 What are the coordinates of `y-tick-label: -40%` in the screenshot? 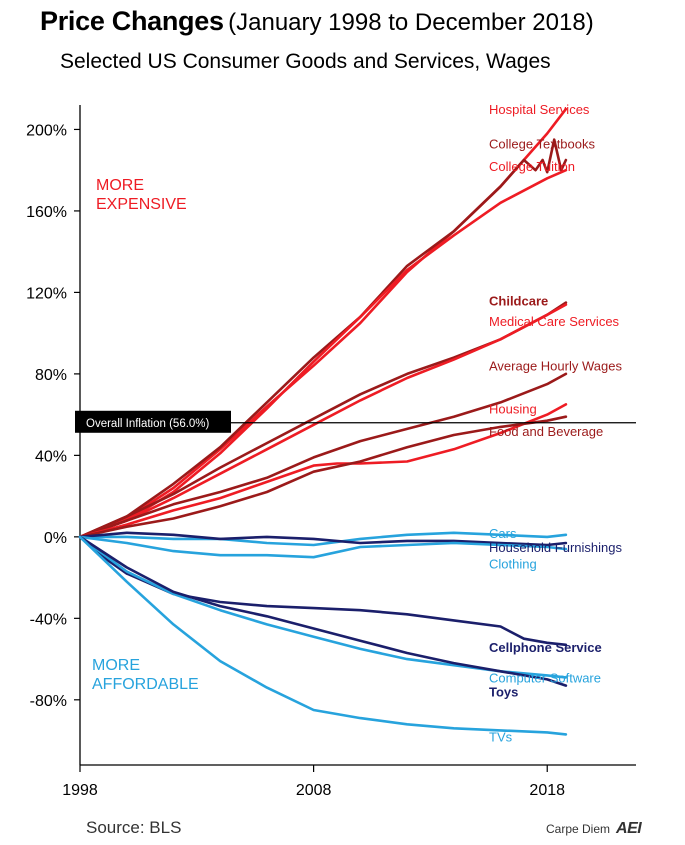 It's located at (48, 619).